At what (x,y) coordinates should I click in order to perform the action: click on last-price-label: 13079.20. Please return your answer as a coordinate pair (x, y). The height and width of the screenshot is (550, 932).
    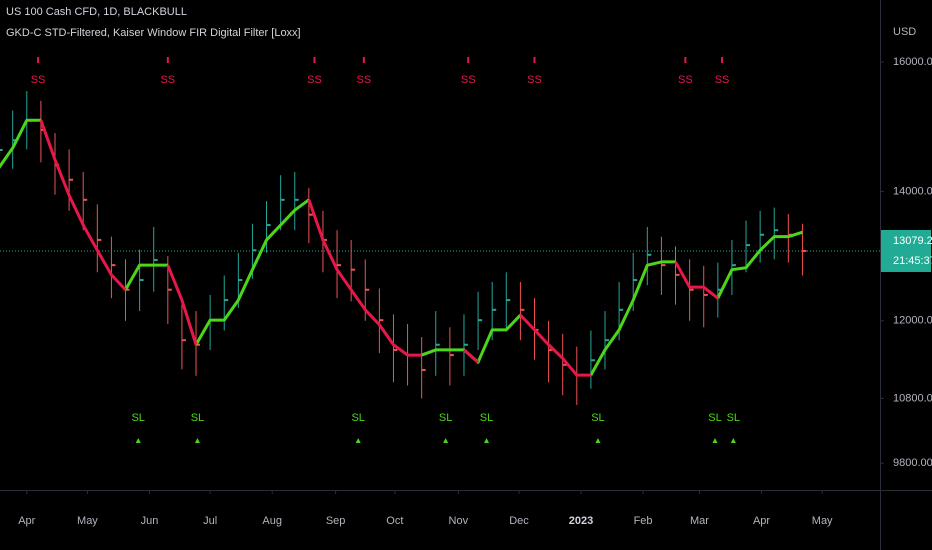
    Looking at the image, I should click on (912, 241).